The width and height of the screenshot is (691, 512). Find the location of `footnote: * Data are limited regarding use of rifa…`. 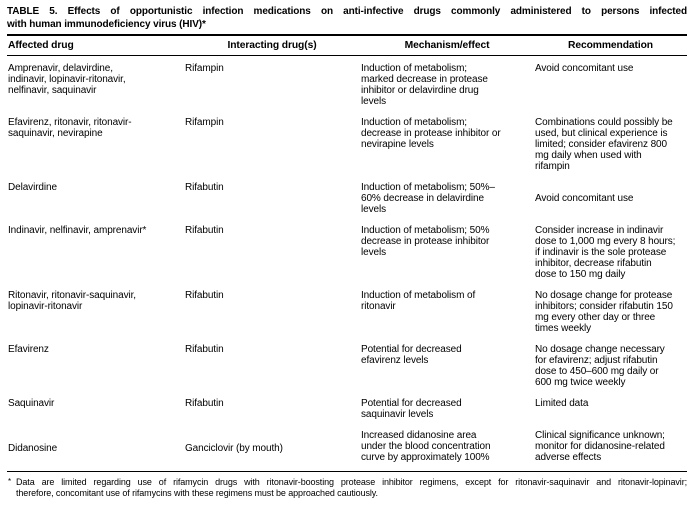

footnote: * Data are limited regarding use of rifa… is located at coordinates (347, 485).